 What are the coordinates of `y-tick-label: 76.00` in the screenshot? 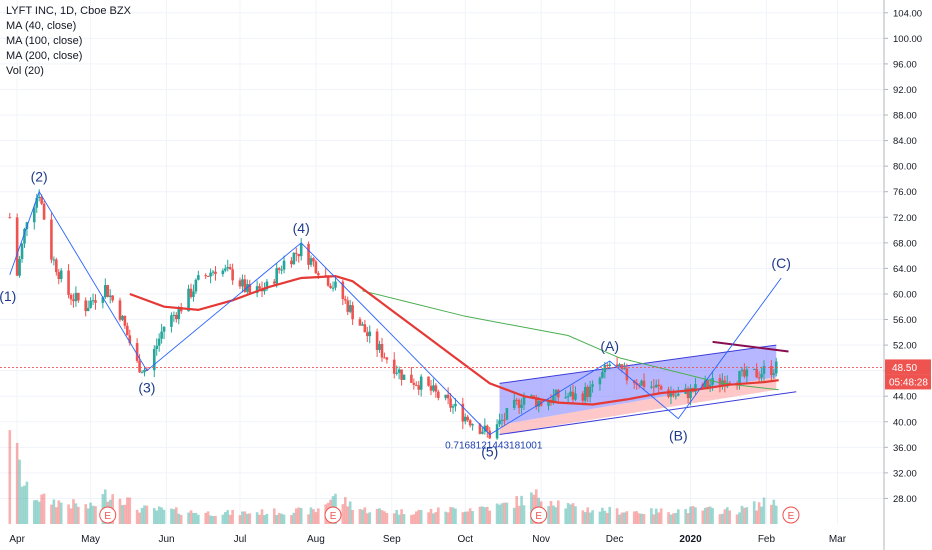 It's located at (905, 192).